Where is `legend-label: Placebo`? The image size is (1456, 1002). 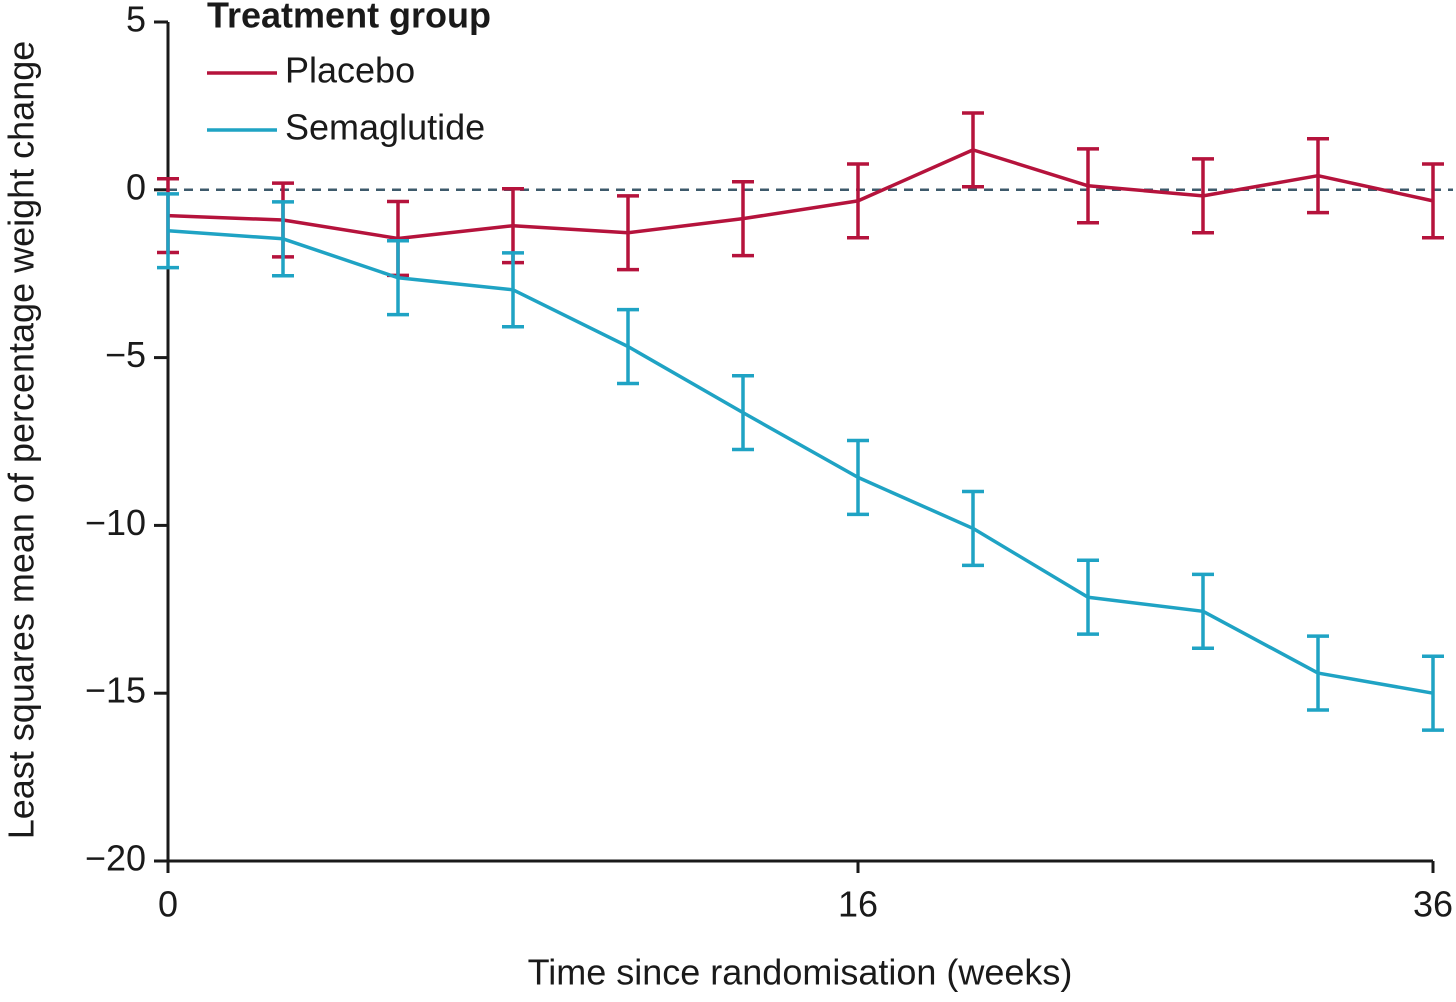
legend-label: Placebo is located at coordinates (350, 70).